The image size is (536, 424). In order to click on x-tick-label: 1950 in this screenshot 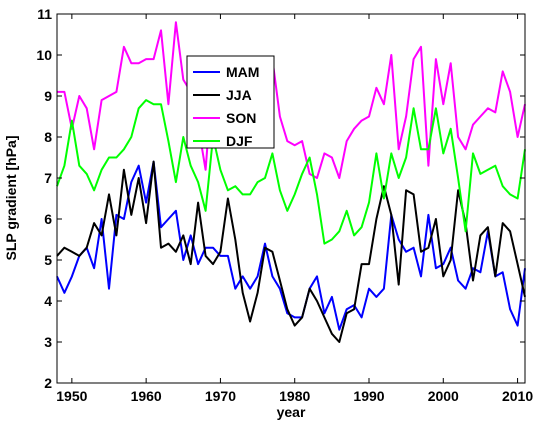, I will do `click(71, 396)`.